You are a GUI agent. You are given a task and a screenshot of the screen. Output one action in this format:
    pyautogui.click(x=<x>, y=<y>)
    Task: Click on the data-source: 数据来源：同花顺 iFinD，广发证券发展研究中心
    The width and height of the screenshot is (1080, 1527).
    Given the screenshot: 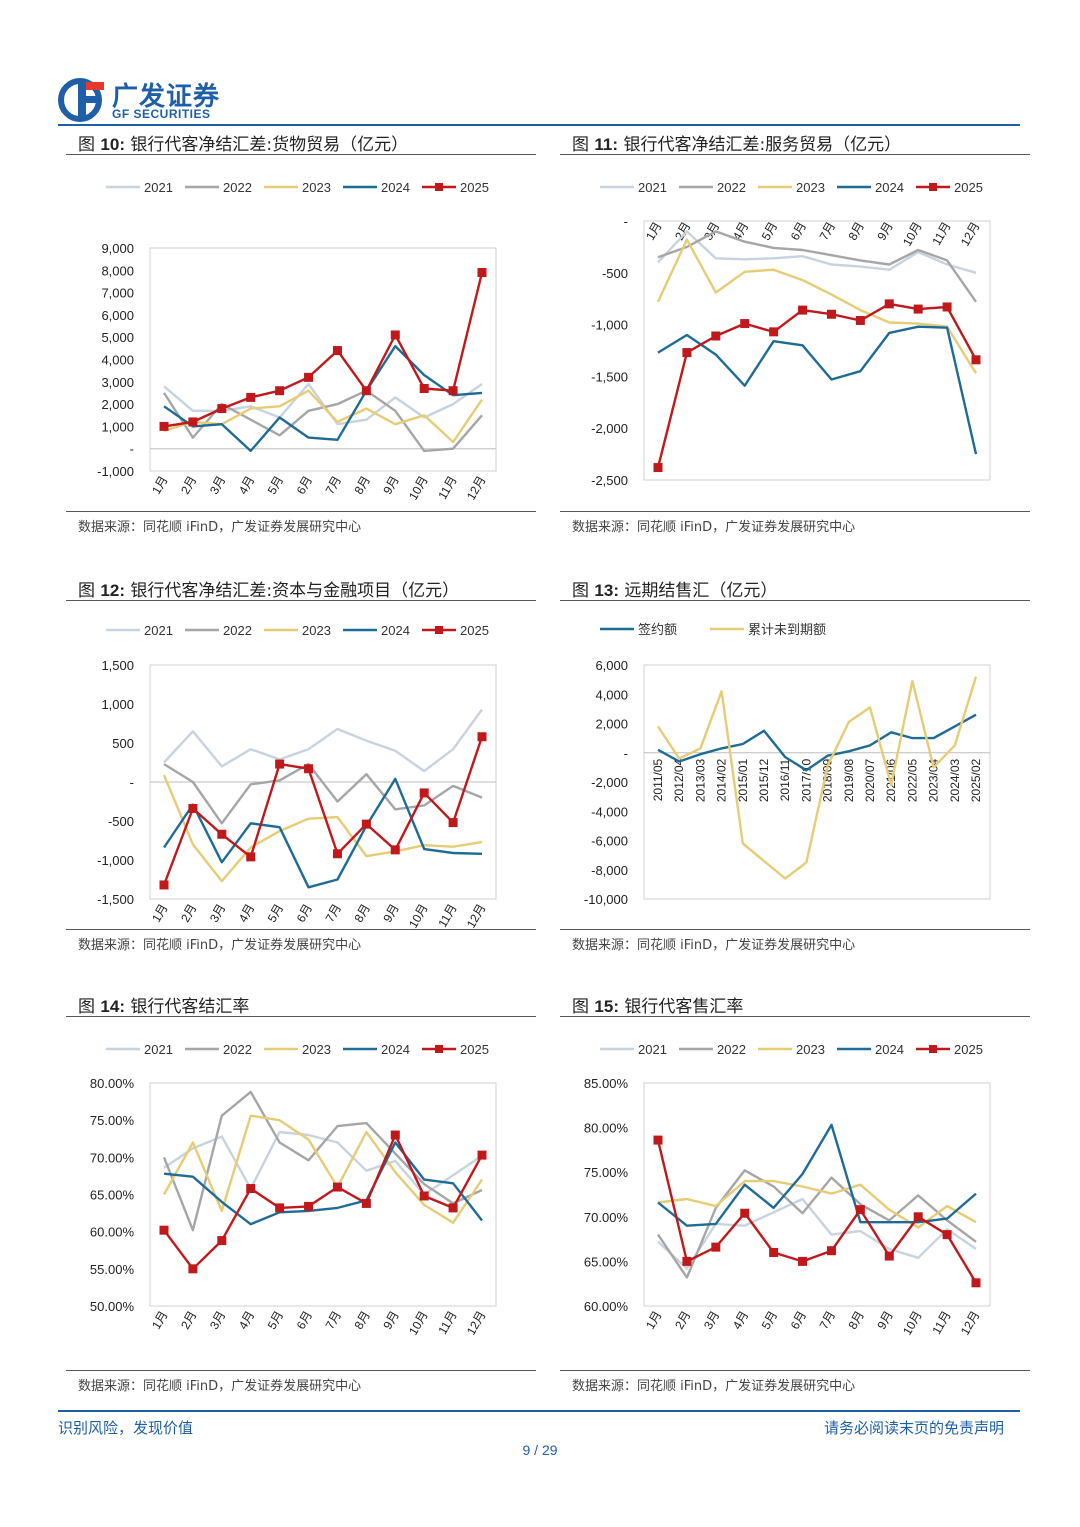 What is the action you would take?
    pyautogui.click(x=714, y=527)
    